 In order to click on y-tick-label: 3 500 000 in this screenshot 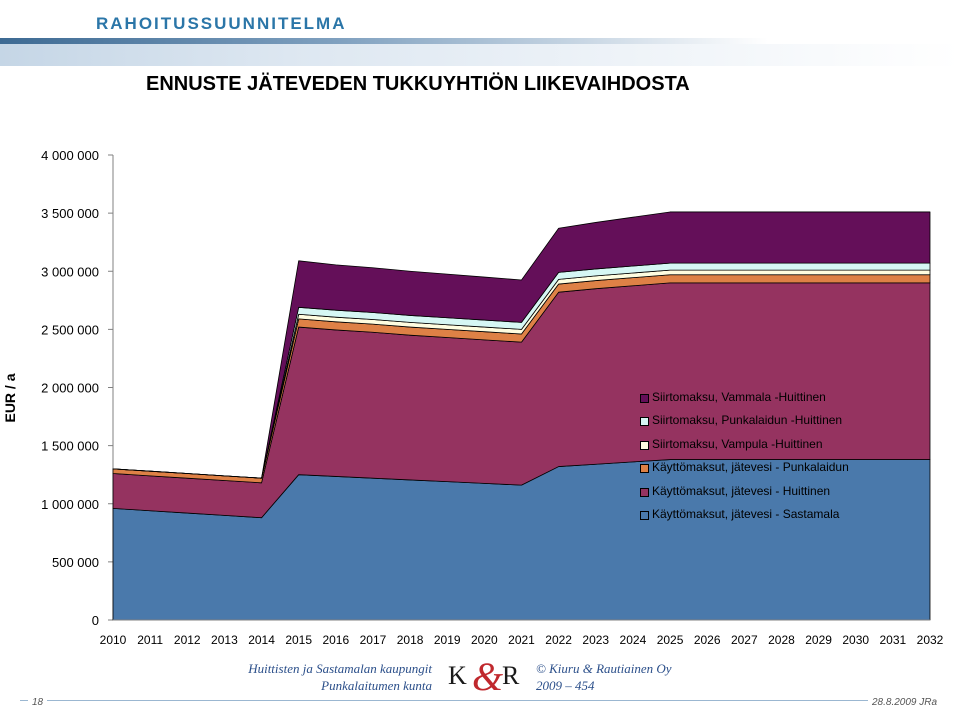, I will do `click(70, 213)`.